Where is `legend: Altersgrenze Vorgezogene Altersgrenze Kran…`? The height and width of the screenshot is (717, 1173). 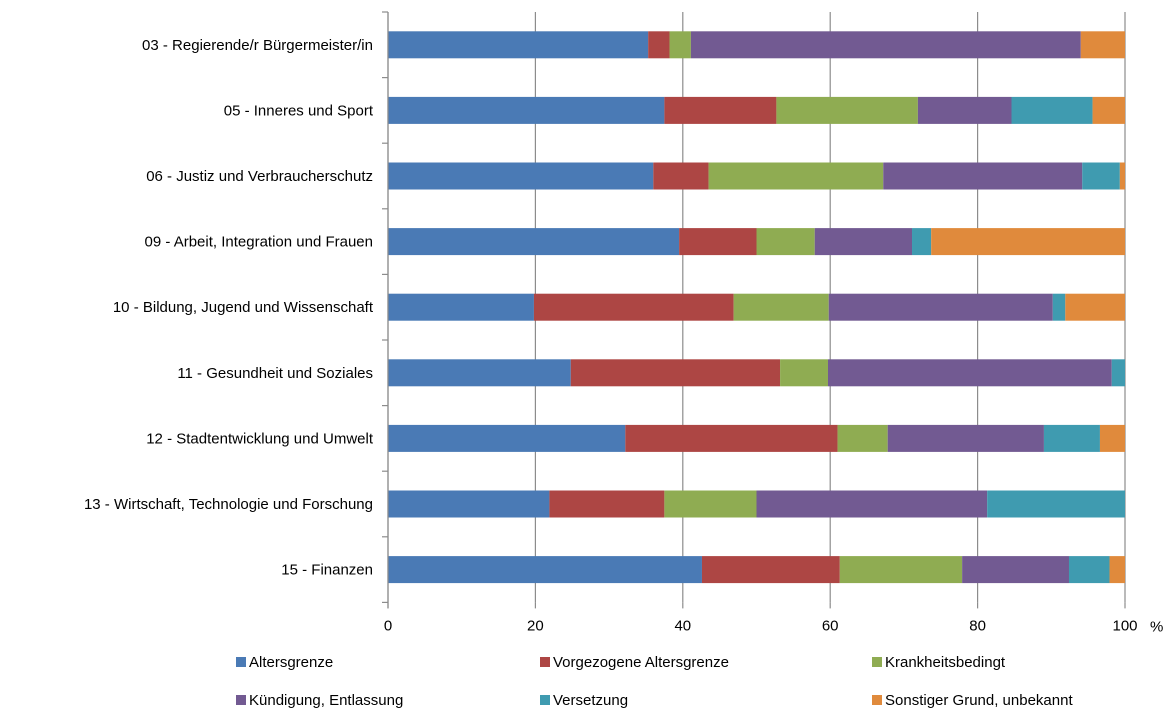
legend: Altersgrenze Vorgezogene Altersgrenze Kran… is located at coordinates (654, 681).